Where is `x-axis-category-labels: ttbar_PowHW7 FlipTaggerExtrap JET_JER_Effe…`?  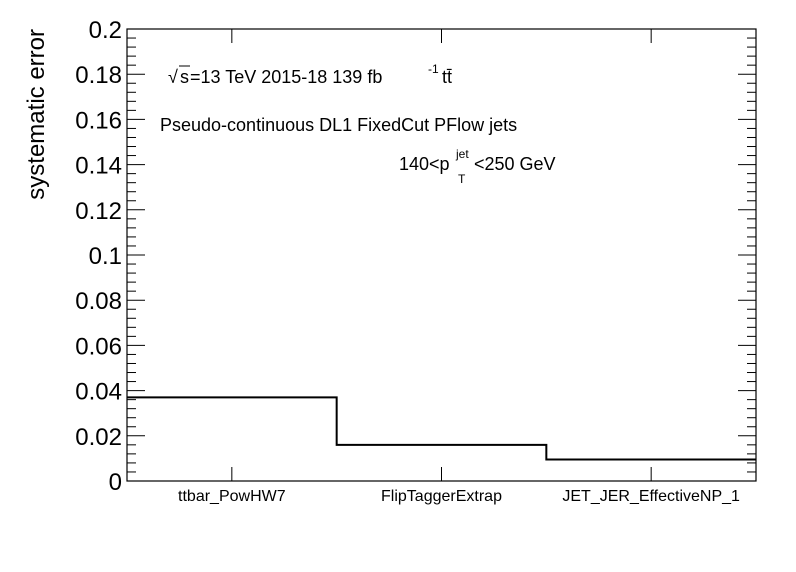
x-axis-category-labels: ttbar_PowHW7 FlipTaggerExtrap JET_JER_Effe… is located at coordinates (459, 496).